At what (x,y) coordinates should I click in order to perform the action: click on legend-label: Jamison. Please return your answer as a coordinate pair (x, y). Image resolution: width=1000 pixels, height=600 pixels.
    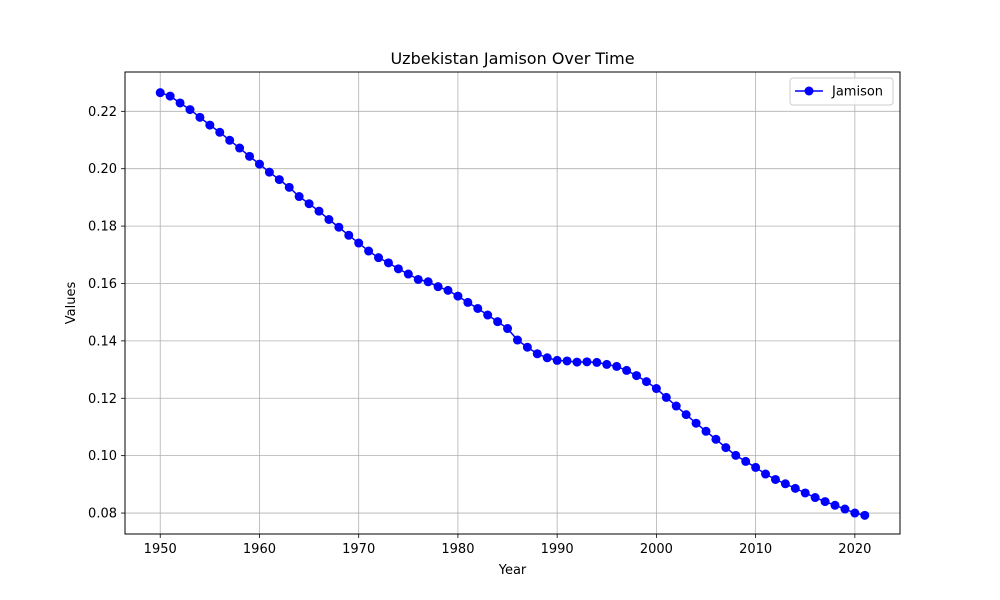
    Looking at the image, I should click on (857, 92).